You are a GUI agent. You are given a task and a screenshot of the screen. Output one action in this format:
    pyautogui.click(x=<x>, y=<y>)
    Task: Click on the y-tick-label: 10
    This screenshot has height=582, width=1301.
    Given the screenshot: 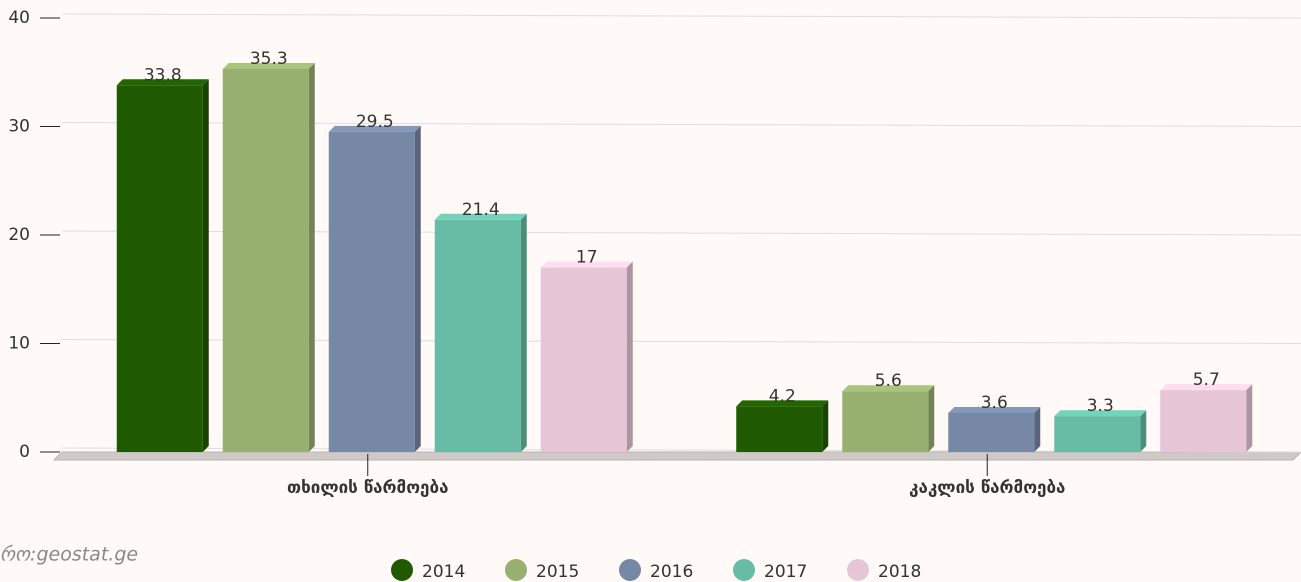 What is the action you would take?
    pyautogui.click(x=19, y=344)
    